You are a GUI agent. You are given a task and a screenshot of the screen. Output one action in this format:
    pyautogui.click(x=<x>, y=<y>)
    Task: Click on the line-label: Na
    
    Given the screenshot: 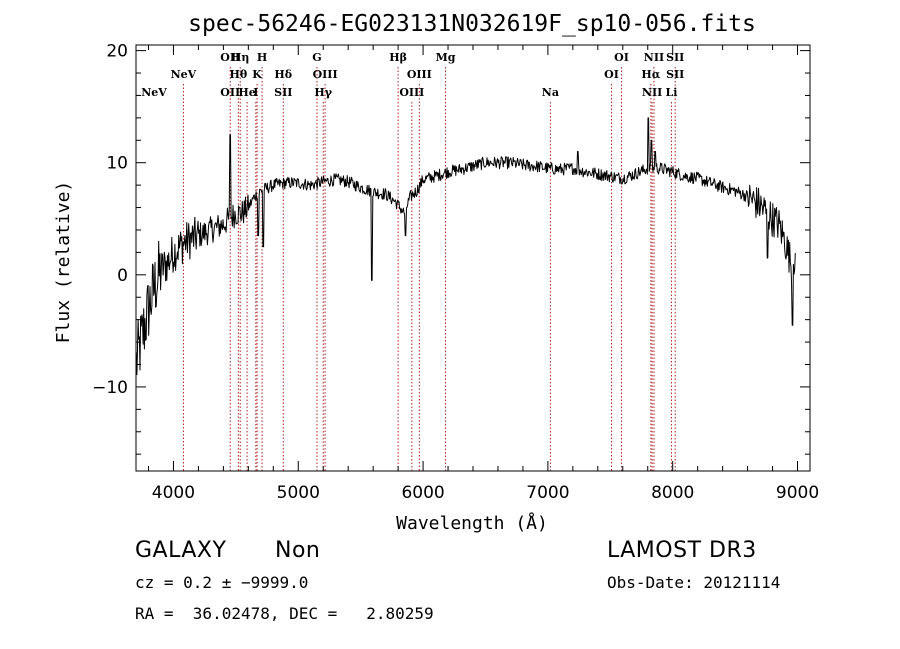 What is the action you would take?
    pyautogui.click(x=550, y=92)
    